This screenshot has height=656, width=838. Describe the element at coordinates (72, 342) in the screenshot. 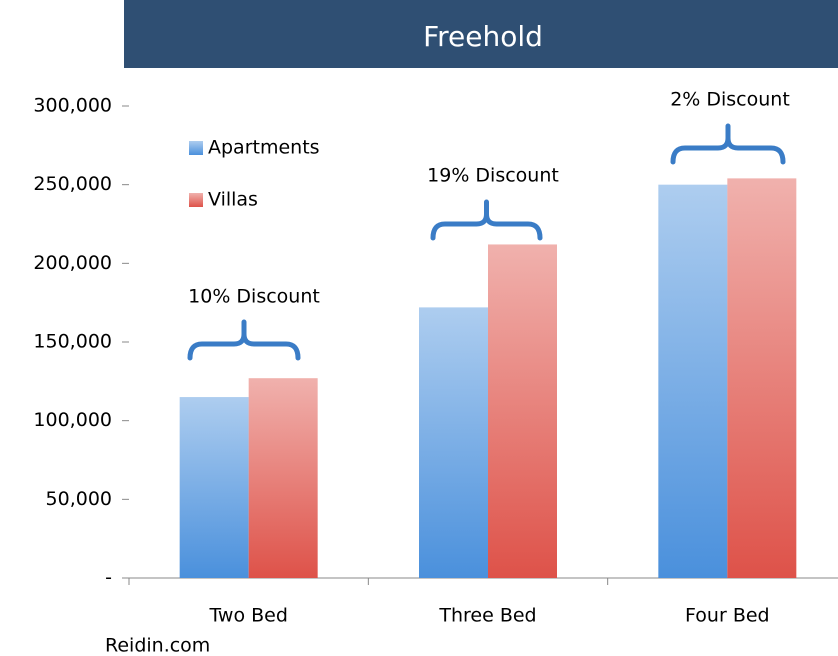

I see `y-tick-label: 150,000` at that location.